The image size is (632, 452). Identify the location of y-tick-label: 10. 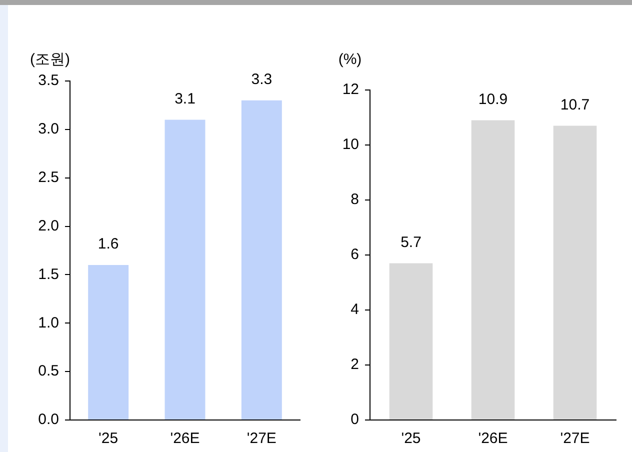
(350, 145).